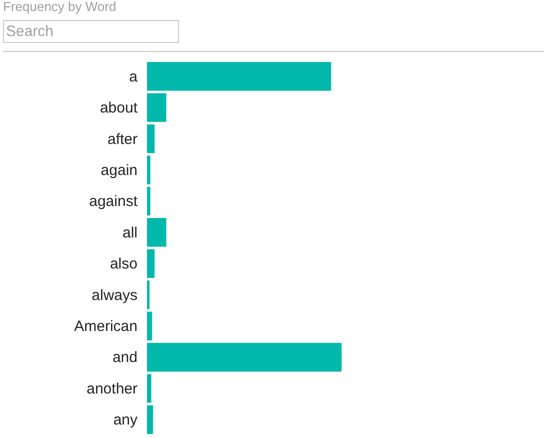  What do you see at coordinates (125, 420) in the screenshot?
I see `y-tick-label: any` at bounding box center [125, 420].